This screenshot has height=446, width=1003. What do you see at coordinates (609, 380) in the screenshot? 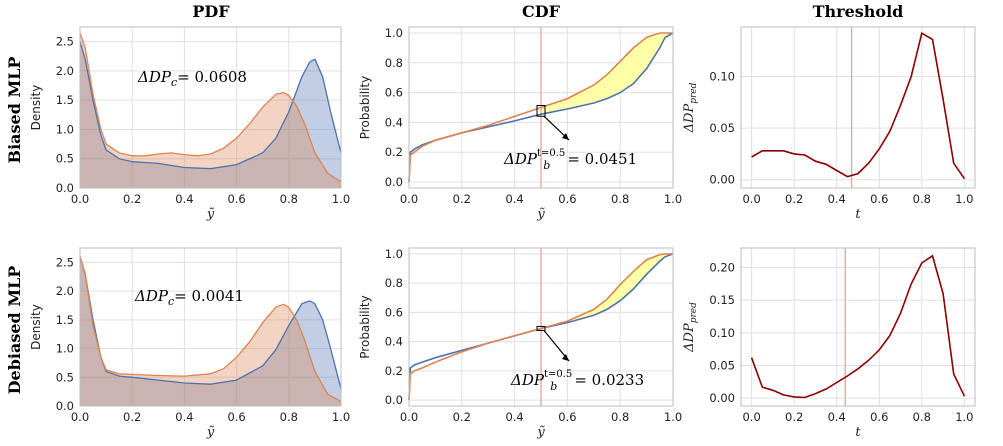
I see `annot-value: = 0.0233` at bounding box center [609, 380].